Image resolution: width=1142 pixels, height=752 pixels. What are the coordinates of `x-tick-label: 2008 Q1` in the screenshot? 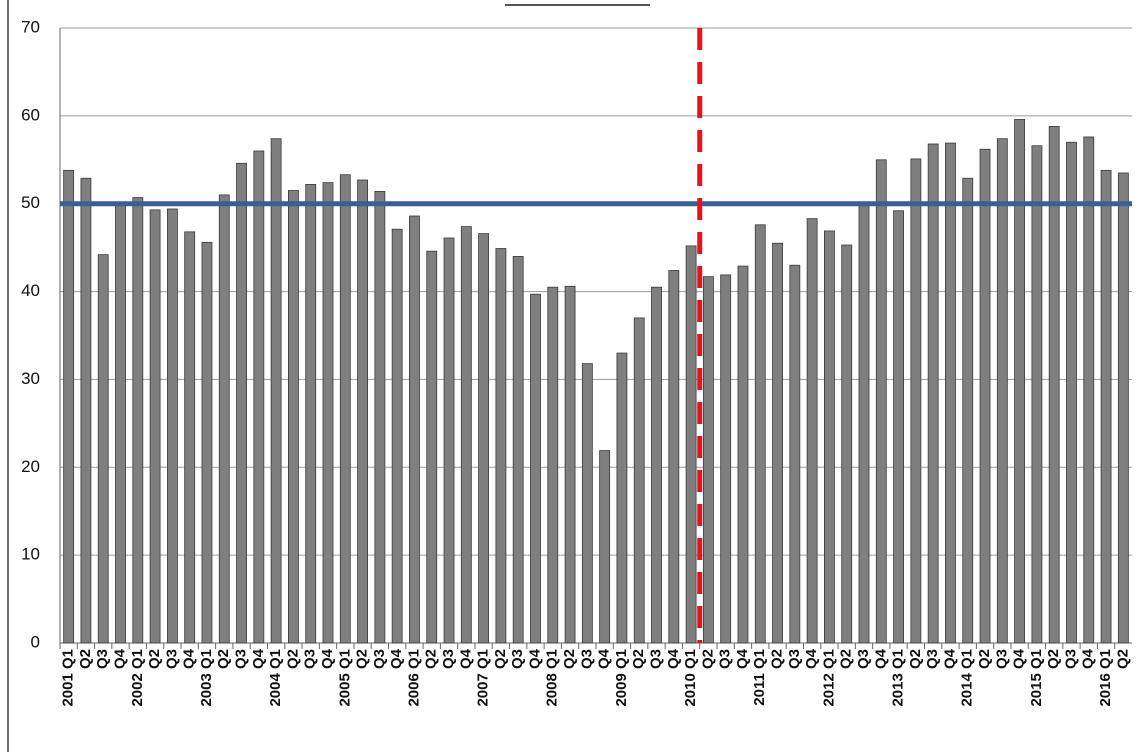 It's located at (552, 678).